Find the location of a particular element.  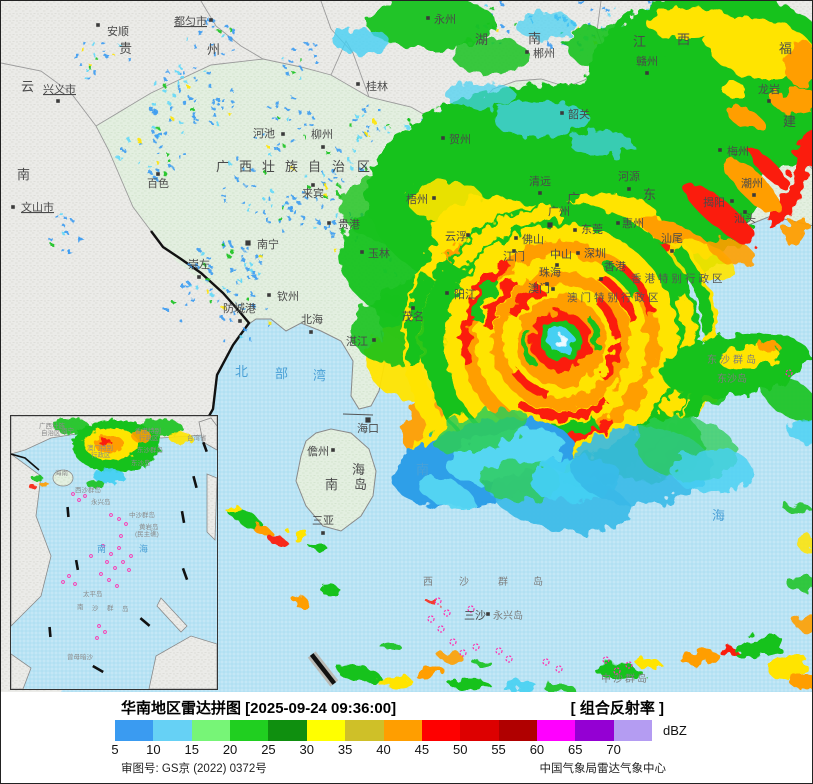

inset-dash-segment is located at coordinates (185, 574).